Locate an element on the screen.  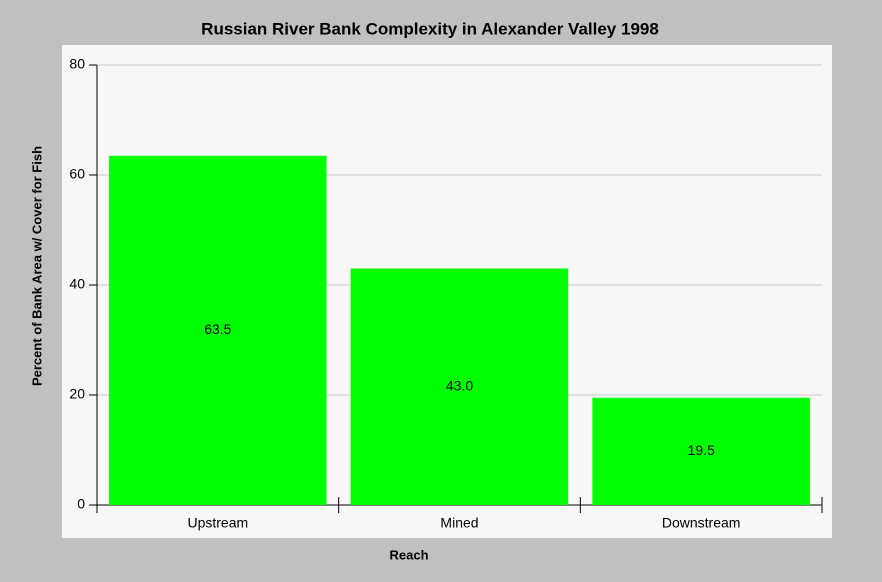
y-tick-label: 80 is located at coordinates (77, 64).